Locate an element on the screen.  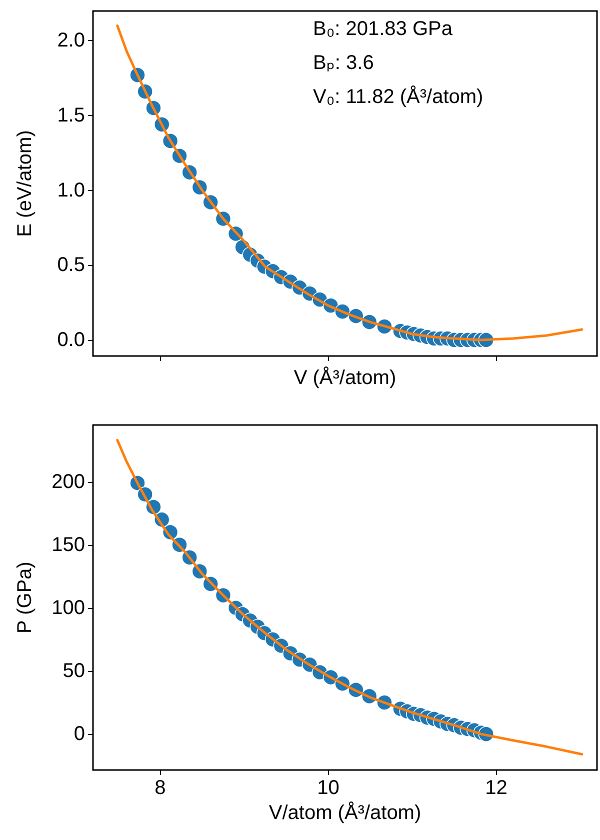
y-tick-label: 0.0 is located at coordinates (71, 339).